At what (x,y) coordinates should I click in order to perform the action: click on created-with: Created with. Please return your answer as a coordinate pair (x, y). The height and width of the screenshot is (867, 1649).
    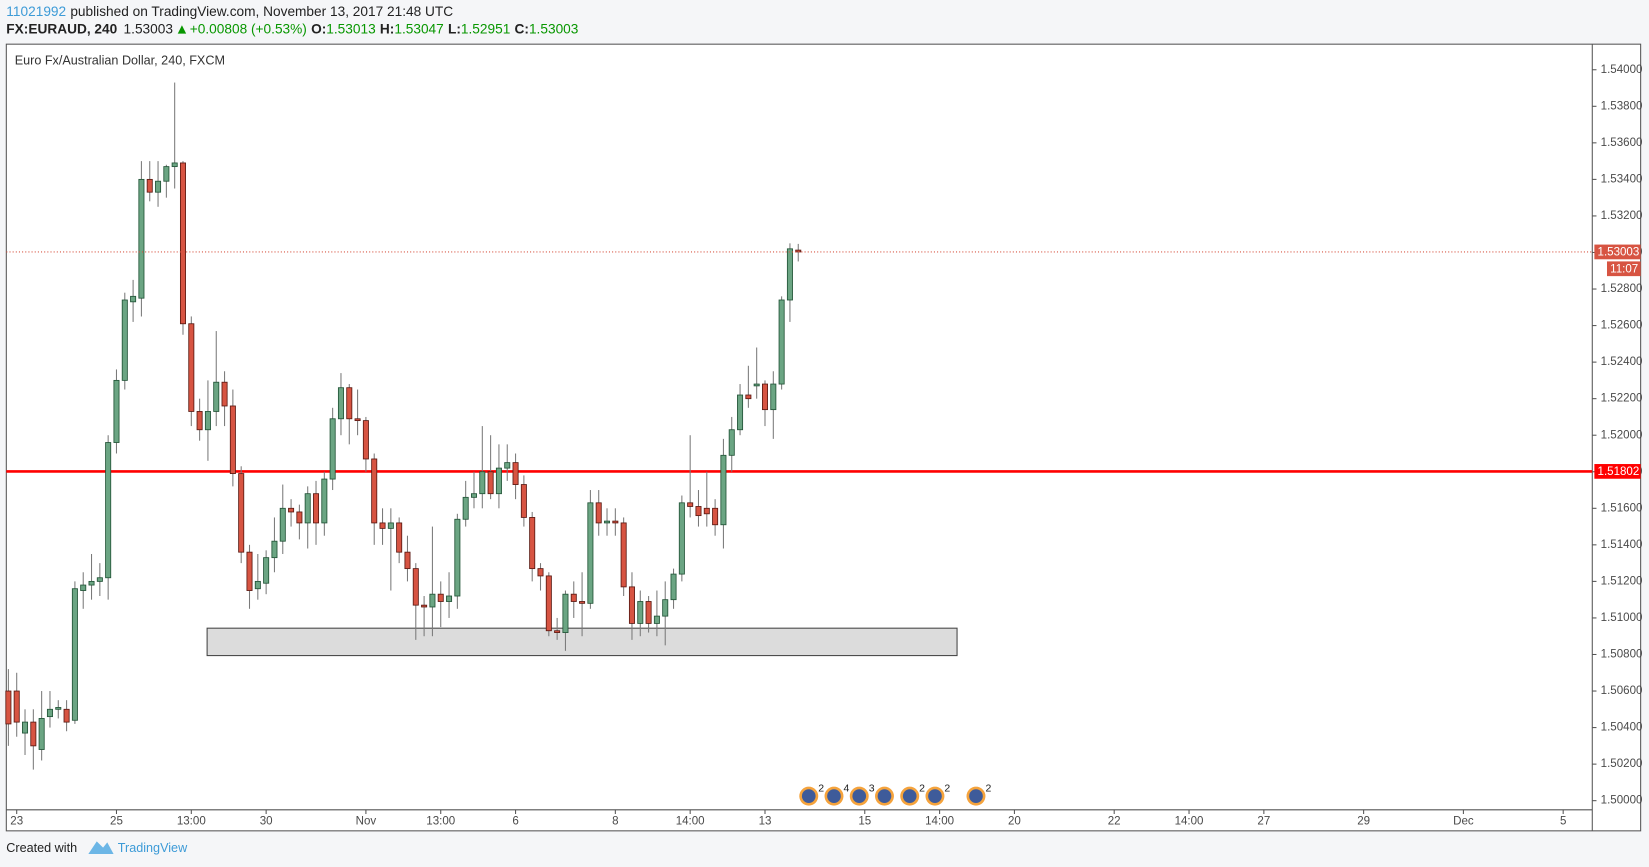
    Looking at the image, I should click on (41, 848).